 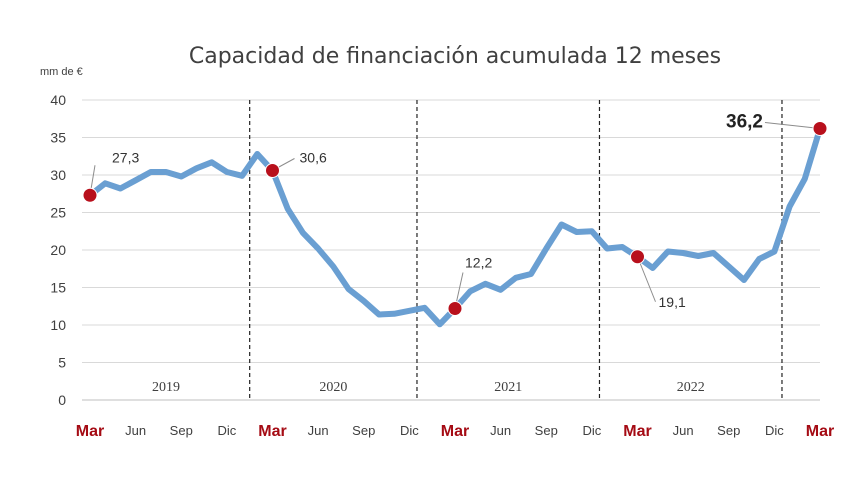 I want to click on data-label: 12,2, so click(x=478, y=263).